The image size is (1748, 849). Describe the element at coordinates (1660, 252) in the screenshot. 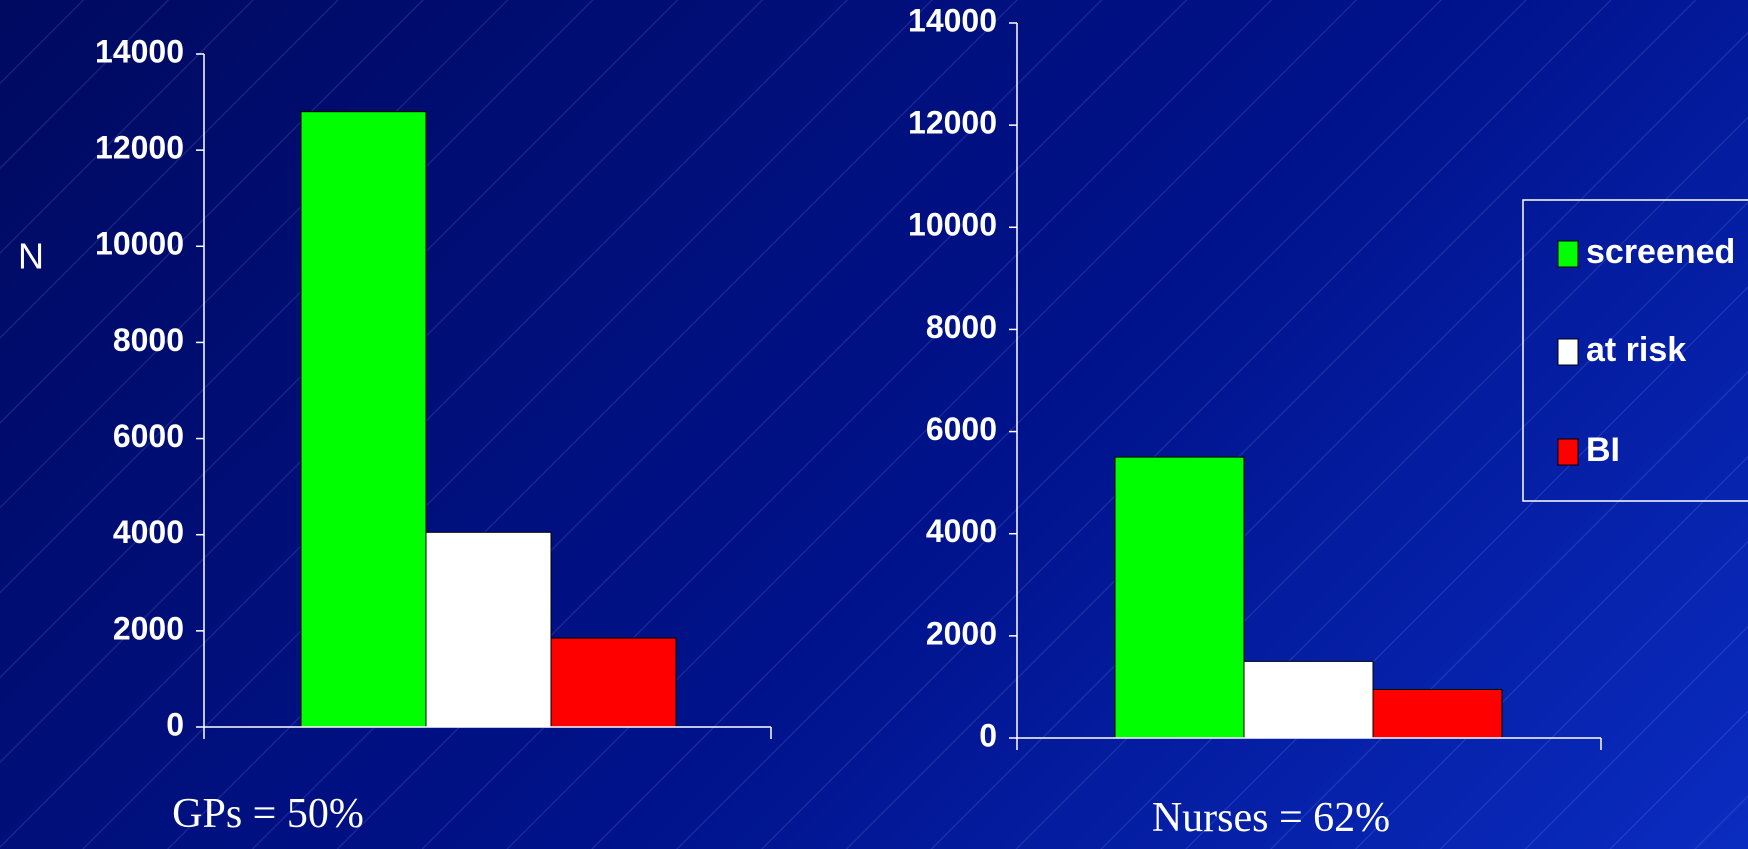

I see `legend-label: screened` at that location.